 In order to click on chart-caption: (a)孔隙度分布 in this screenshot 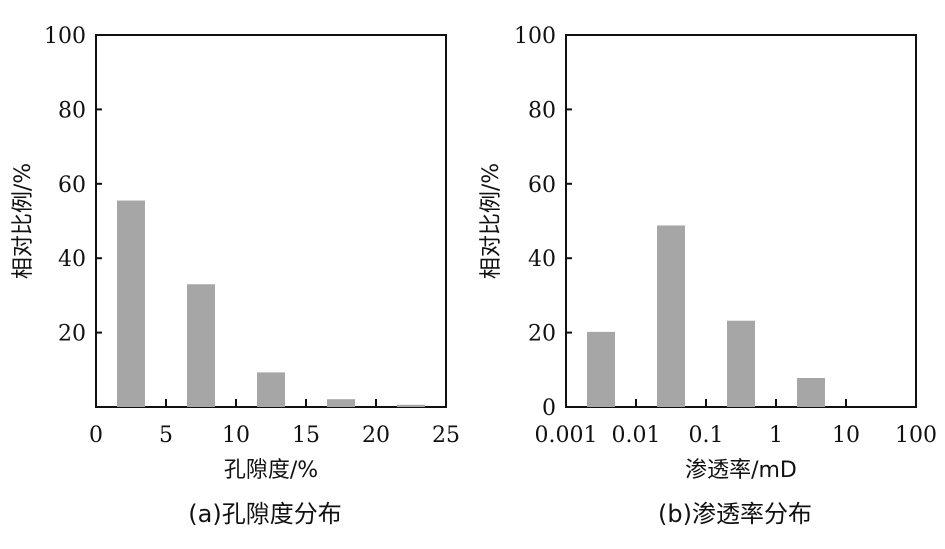, I will do `click(264, 514)`.